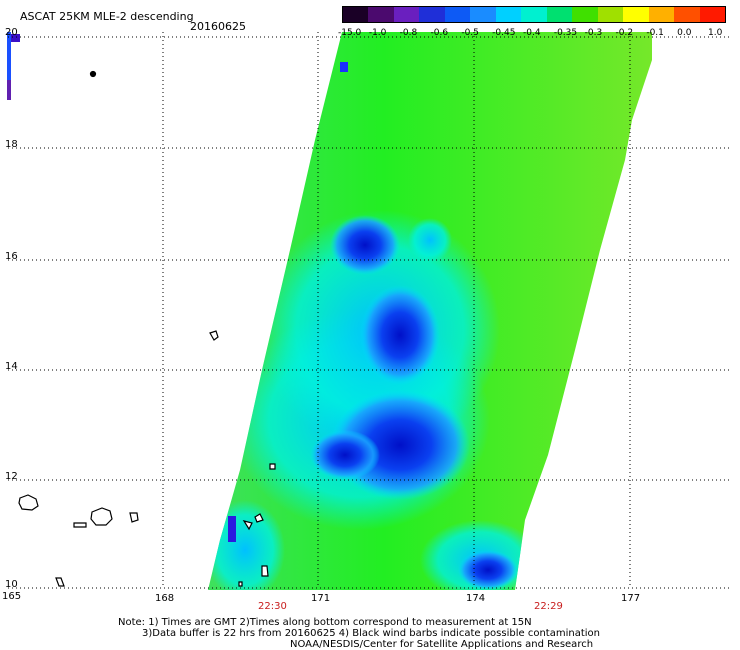 The height and width of the screenshot is (650, 740). I want to click on colorbar-tick-label: -0.2, so click(624, 33).